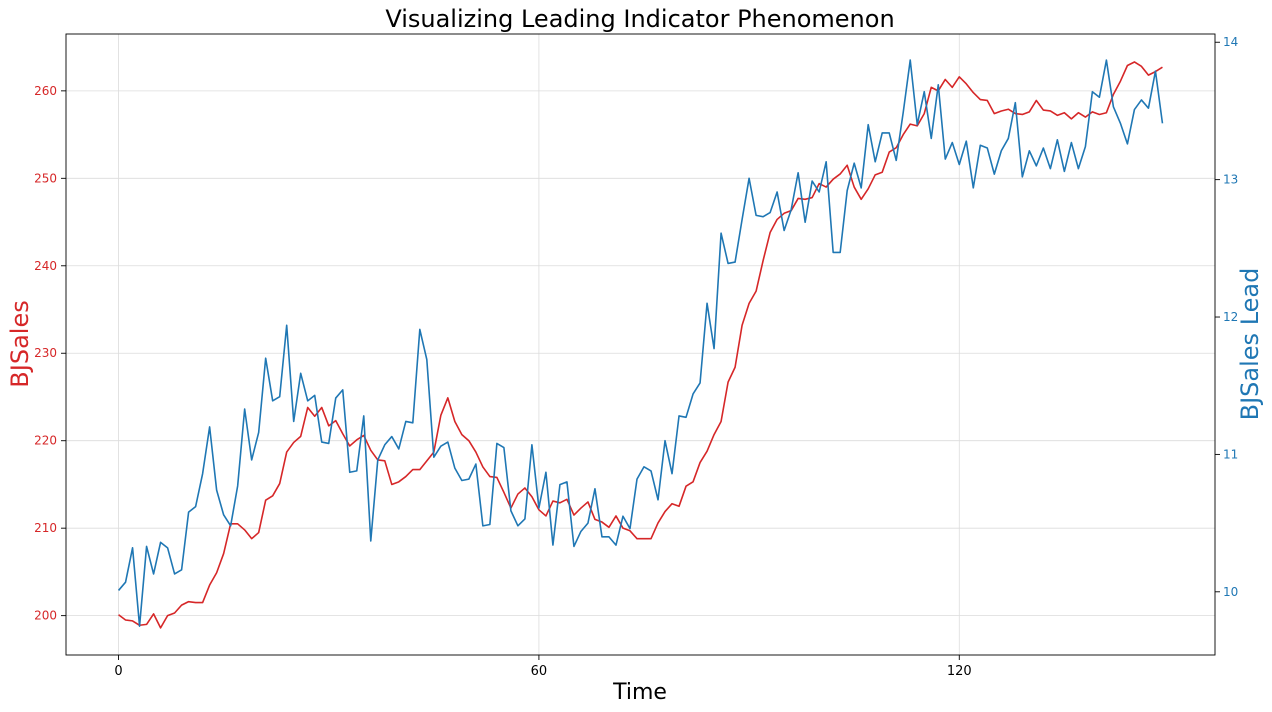 The width and height of the screenshot is (1272, 712). What do you see at coordinates (1230, 42) in the screenshot?
I see `right-y-tick-label: 14` at bounding box center [1230, 42].